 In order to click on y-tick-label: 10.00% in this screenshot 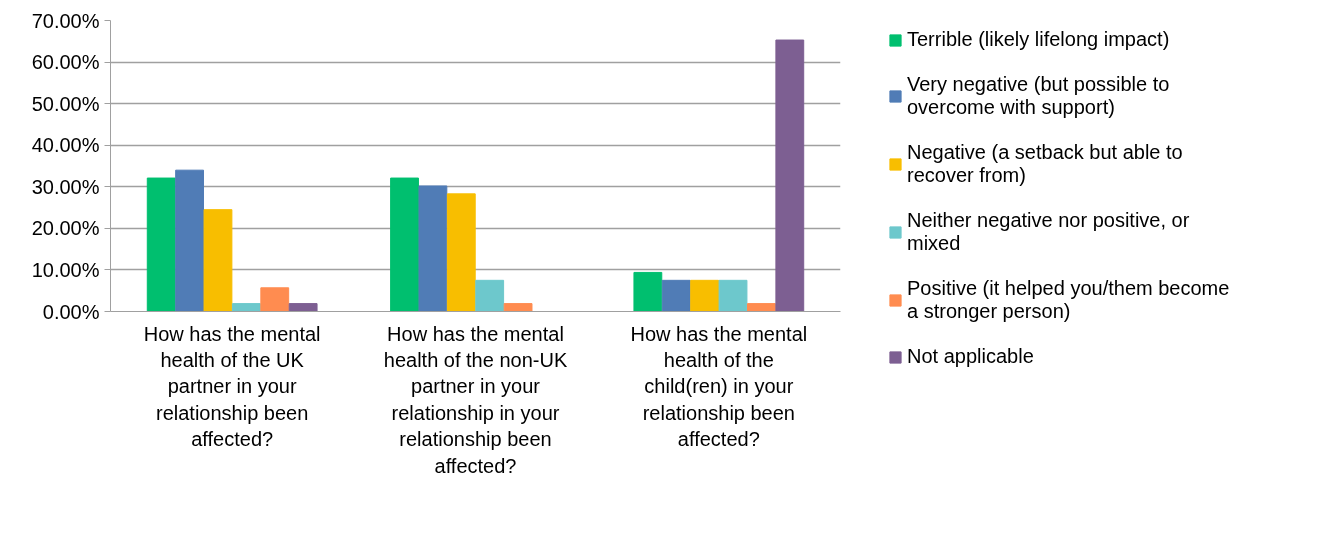, I will do `click(65, 269)`.